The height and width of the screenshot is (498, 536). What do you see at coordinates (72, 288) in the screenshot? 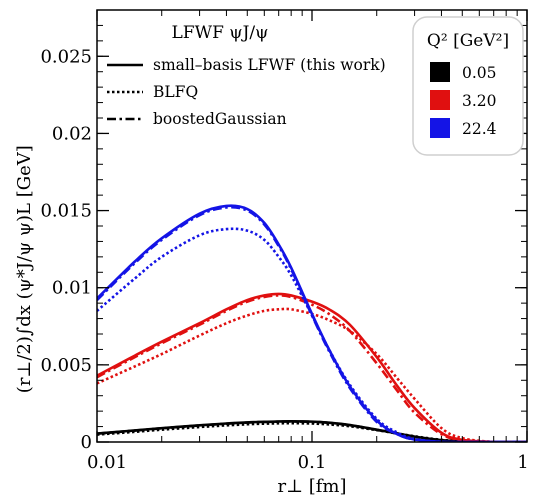
I see `y-tick-label: 0.01` at bounding box center [72, 288].